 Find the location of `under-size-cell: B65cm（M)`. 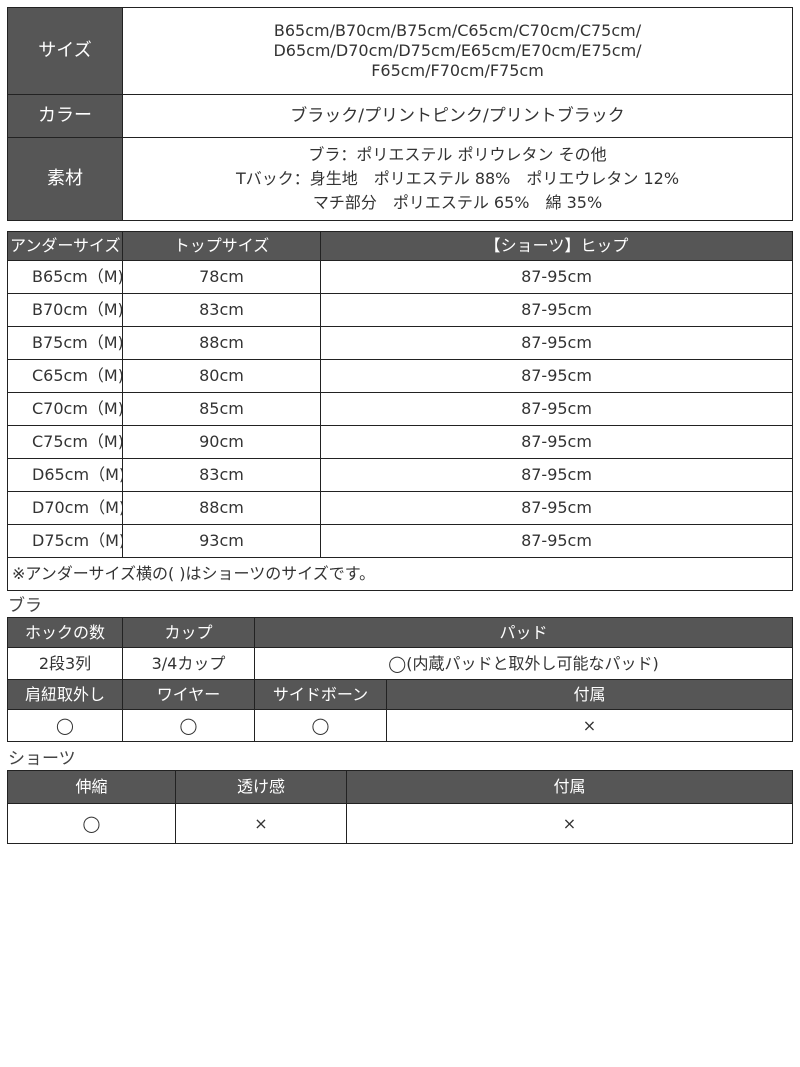

under-size-cell: B65cm（M) is located at coordinates (65, 277).